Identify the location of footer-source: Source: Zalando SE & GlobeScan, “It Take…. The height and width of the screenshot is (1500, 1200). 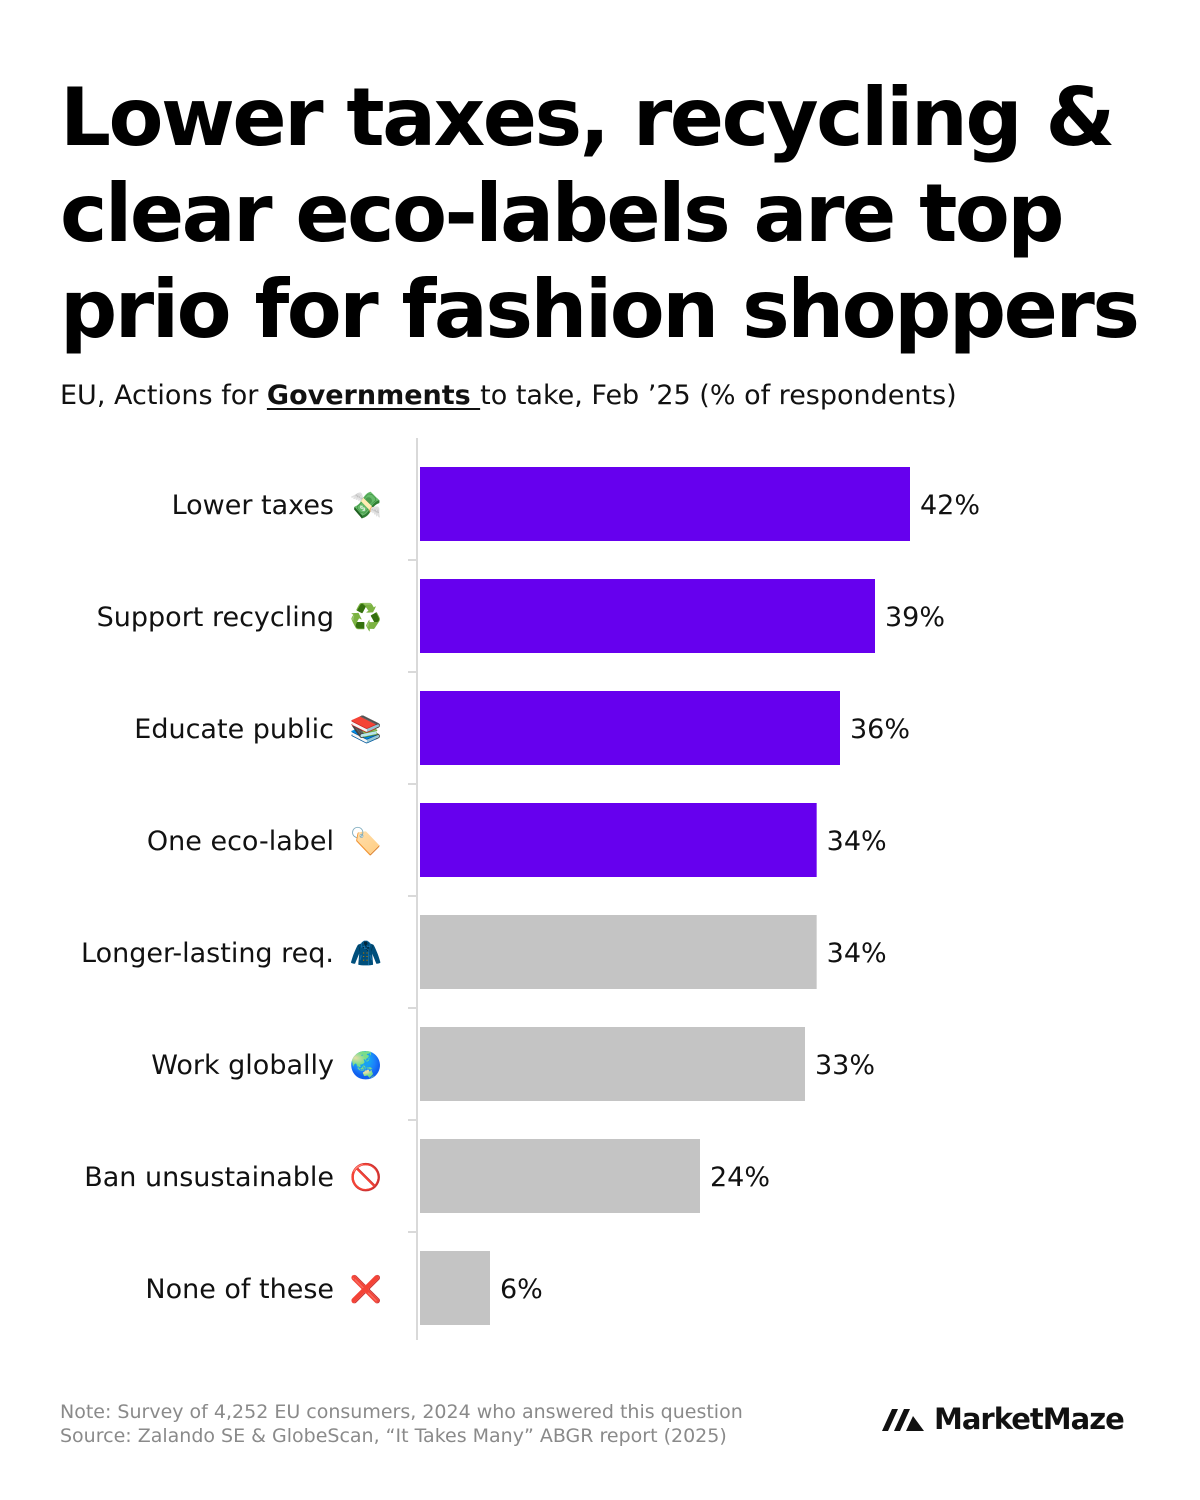
(393, 1436).